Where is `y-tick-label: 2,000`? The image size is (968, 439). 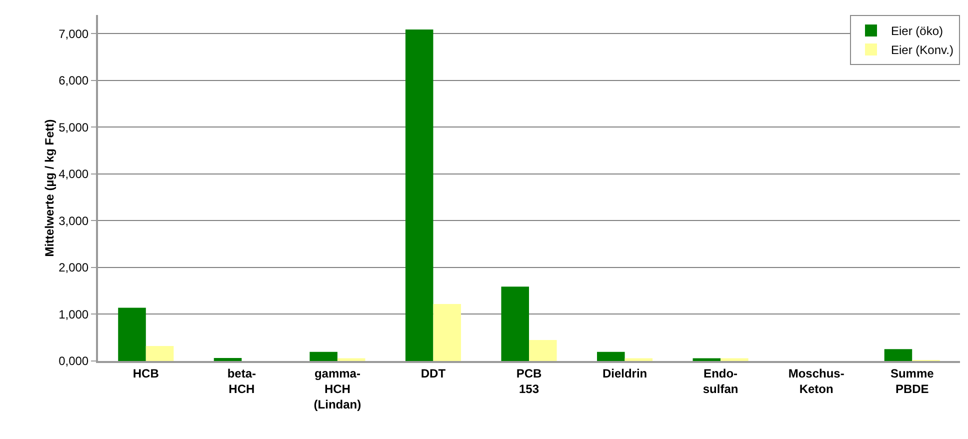
y-tick-label: 2,000 is located at coordinates (73, 267).